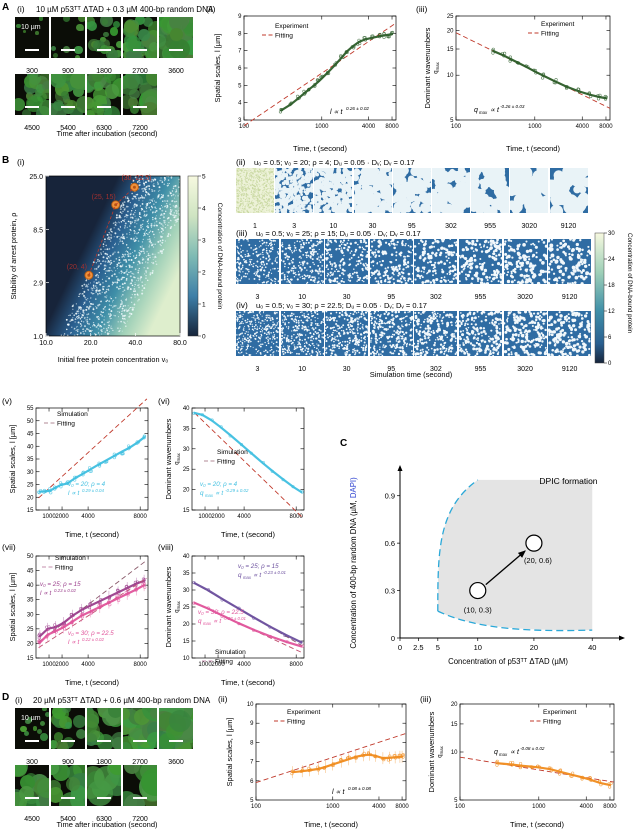 Image resolution: width=641 pixels, height=834 pixels. What do you see at coordinates (38, 230) in the screenshot?
I see `svg-text: 8.5` at bounding box center [38, 230].